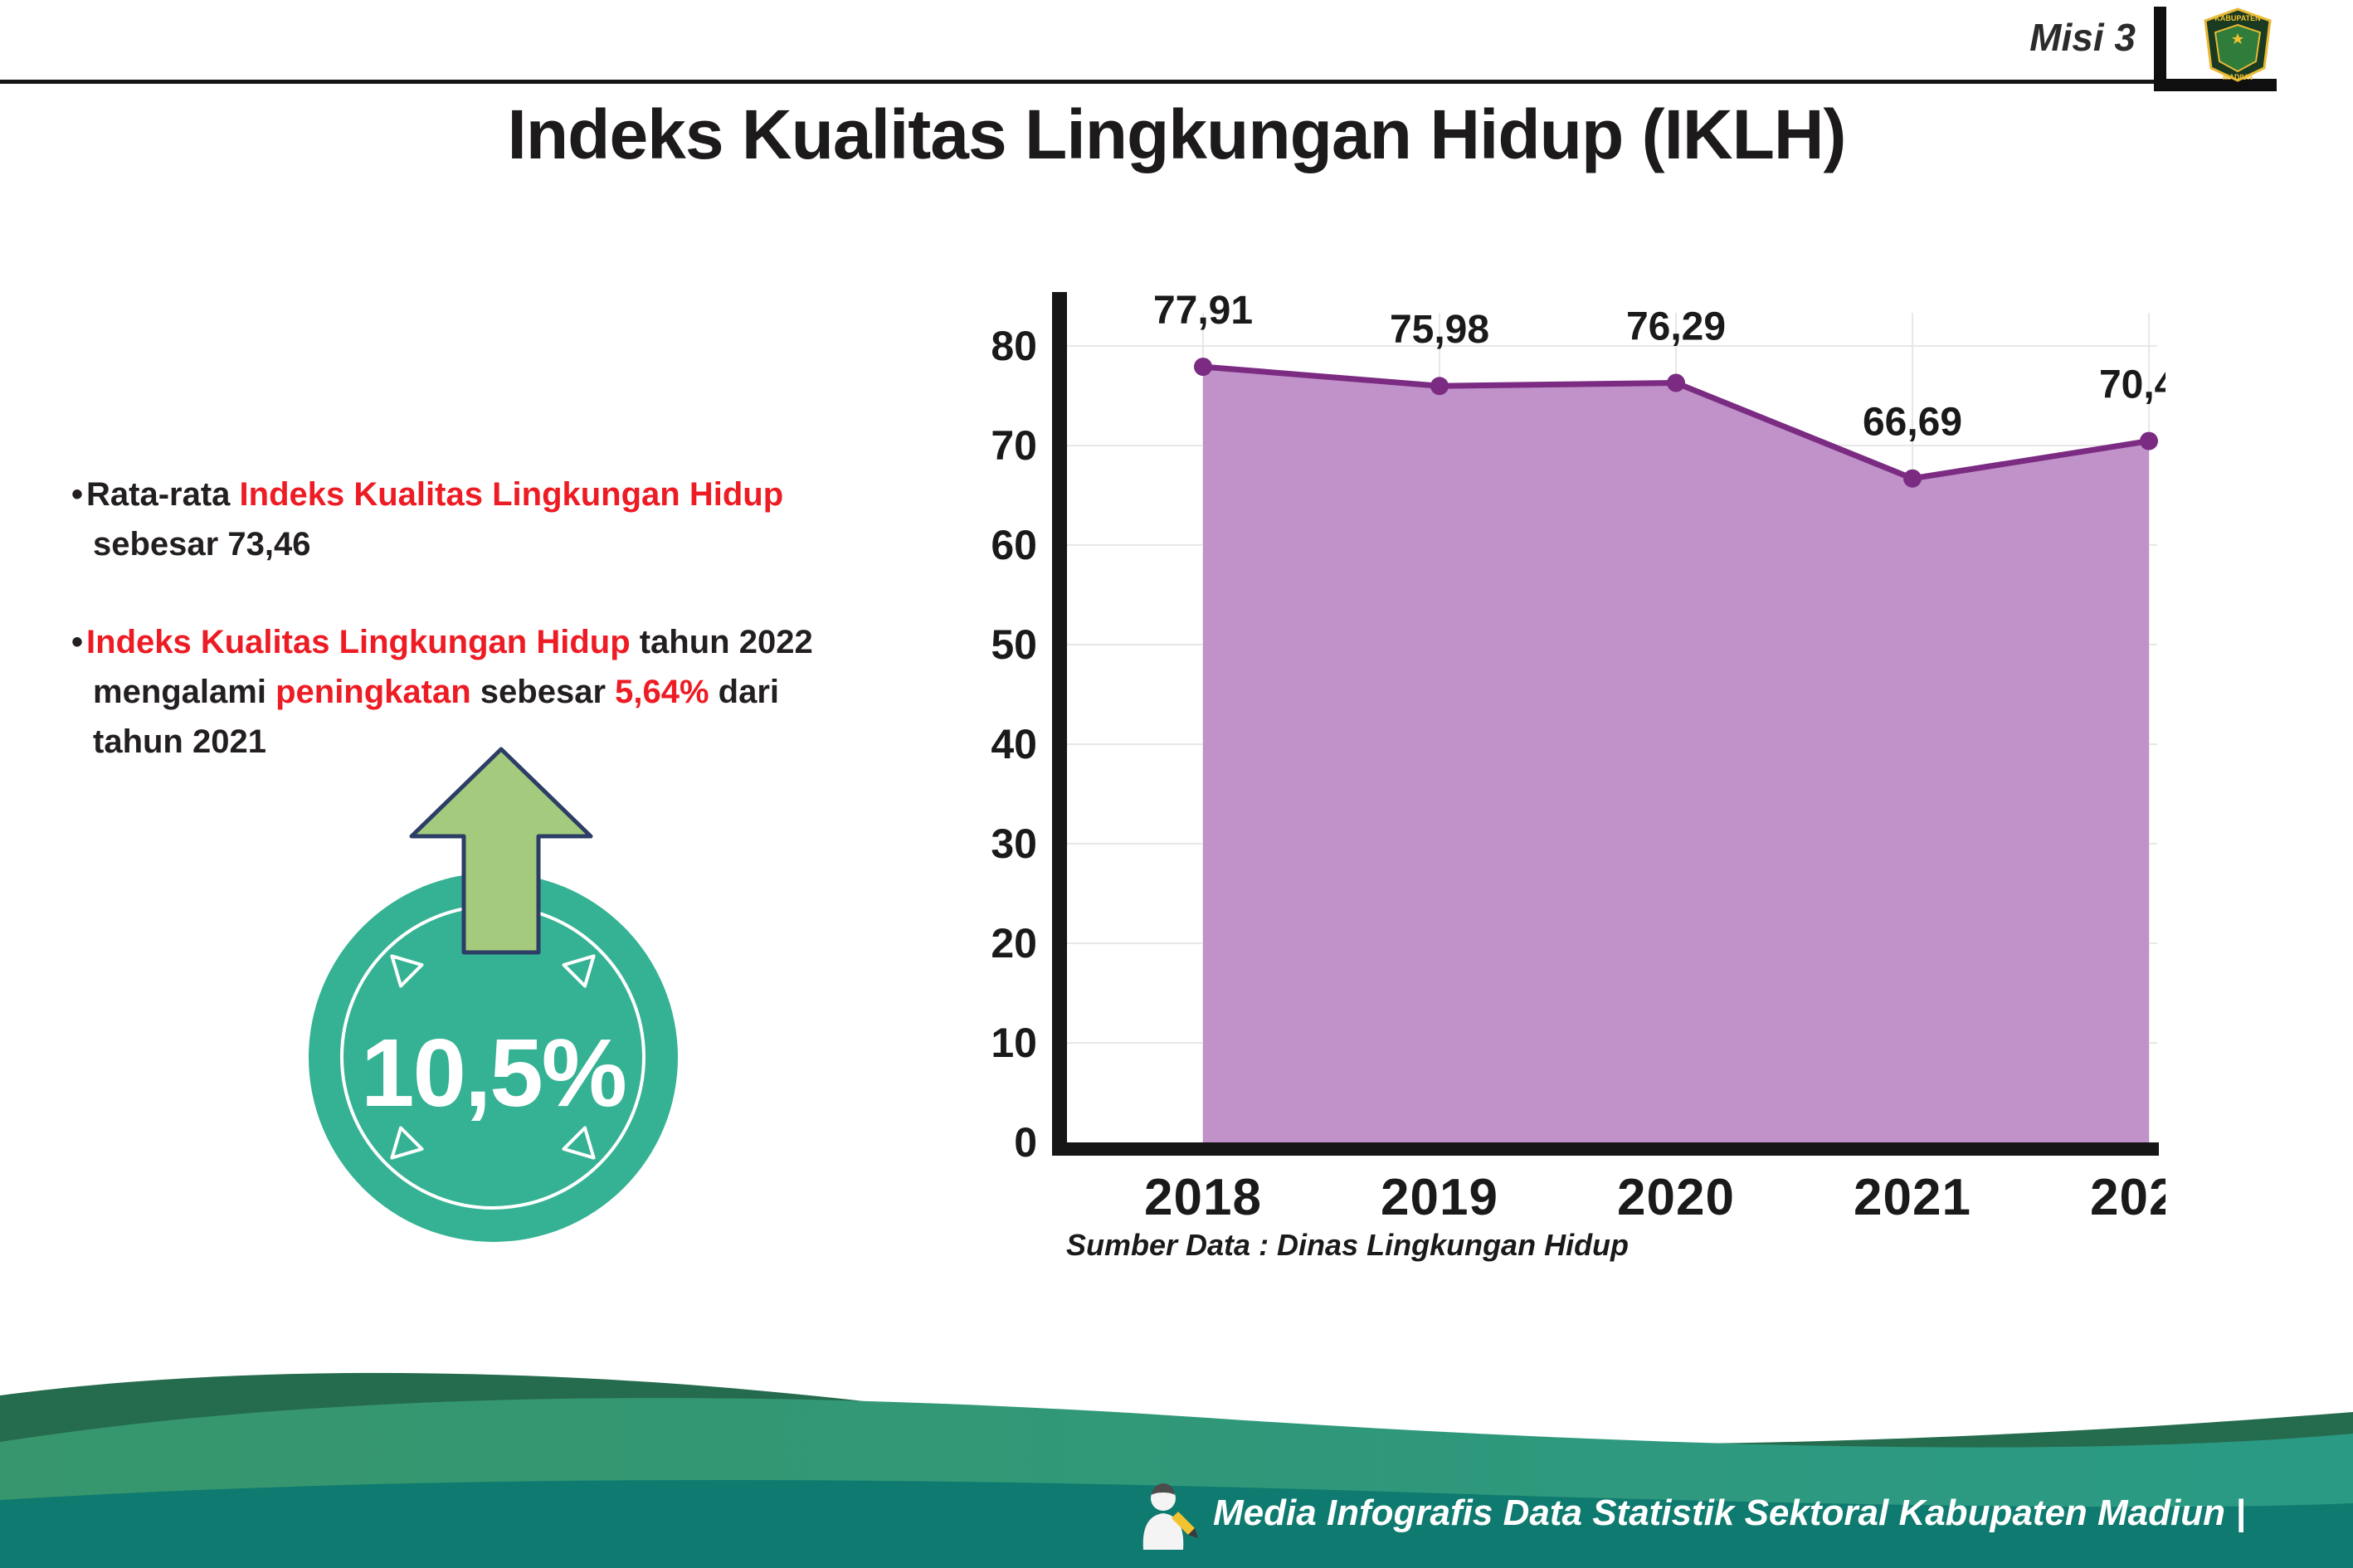 This screenshot has width=2353, height=1568. What do you see at coordinates (373, 692) in the screenshot?
I see `highlight-text: peningkatan` at bounding box center [373, 692].